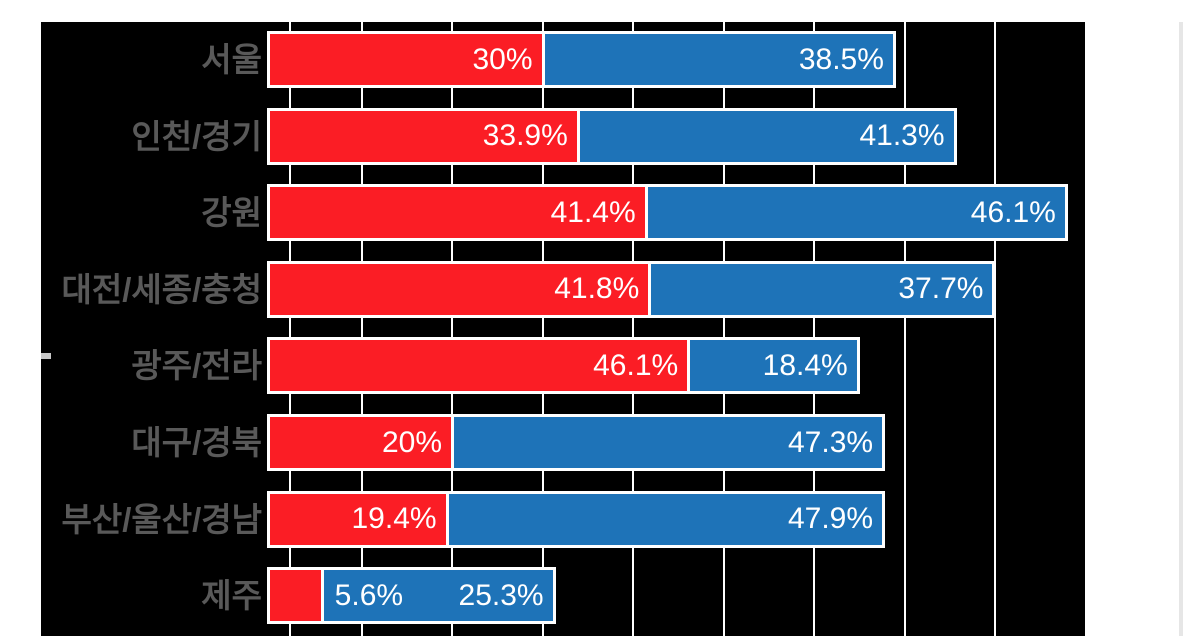 The image size is (1200, 636). Describe the element at coordinates (361, 329) in the screenshot. I see `gridline-10pct` at that location.